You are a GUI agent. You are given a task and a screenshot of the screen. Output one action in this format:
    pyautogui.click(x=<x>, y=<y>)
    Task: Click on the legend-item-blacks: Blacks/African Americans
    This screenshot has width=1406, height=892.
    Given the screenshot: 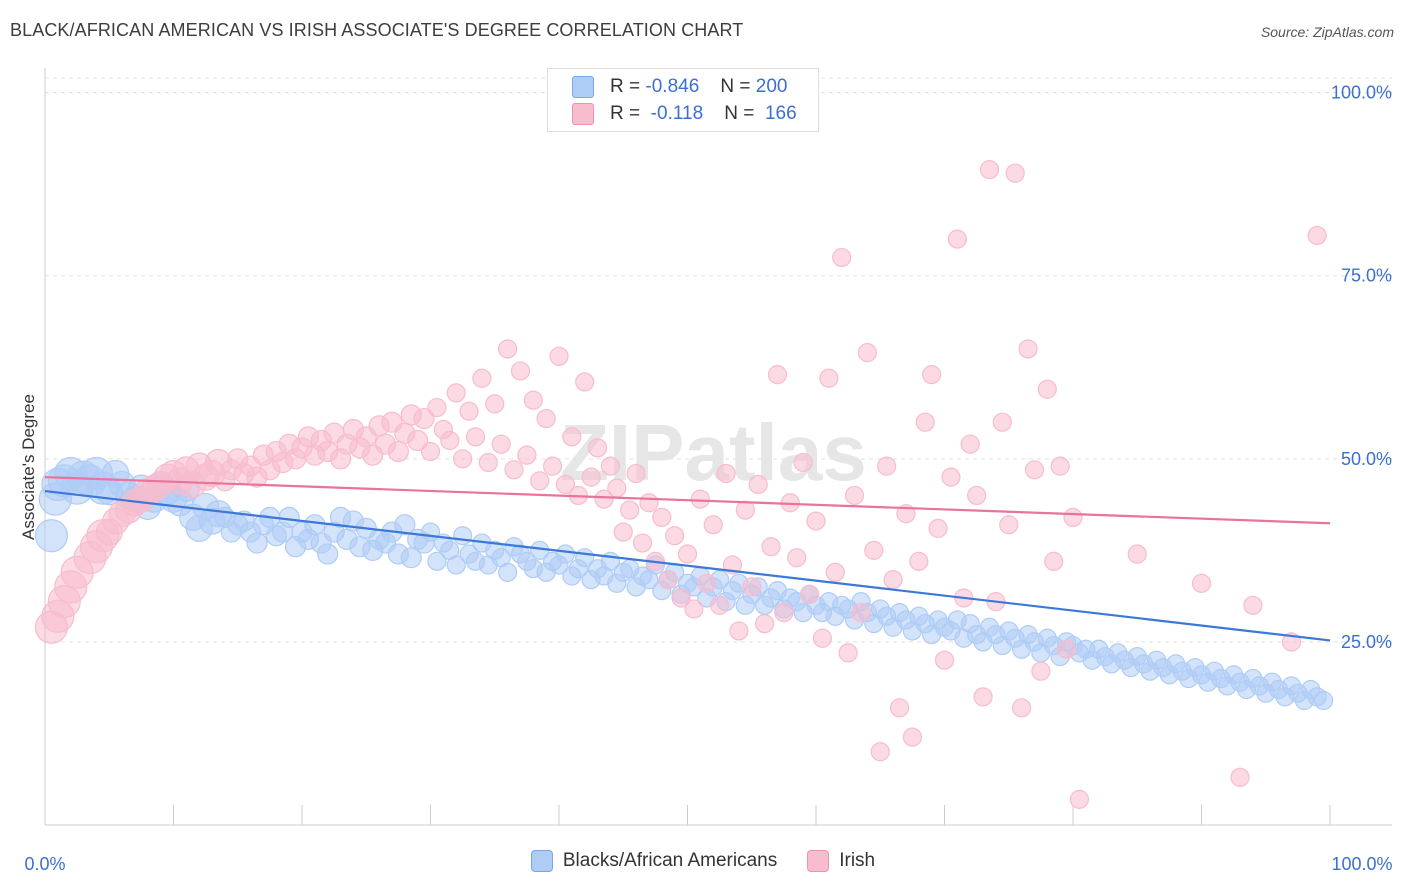 What is the action you would take?
    pyautogui.click(x=653, y=861)
    